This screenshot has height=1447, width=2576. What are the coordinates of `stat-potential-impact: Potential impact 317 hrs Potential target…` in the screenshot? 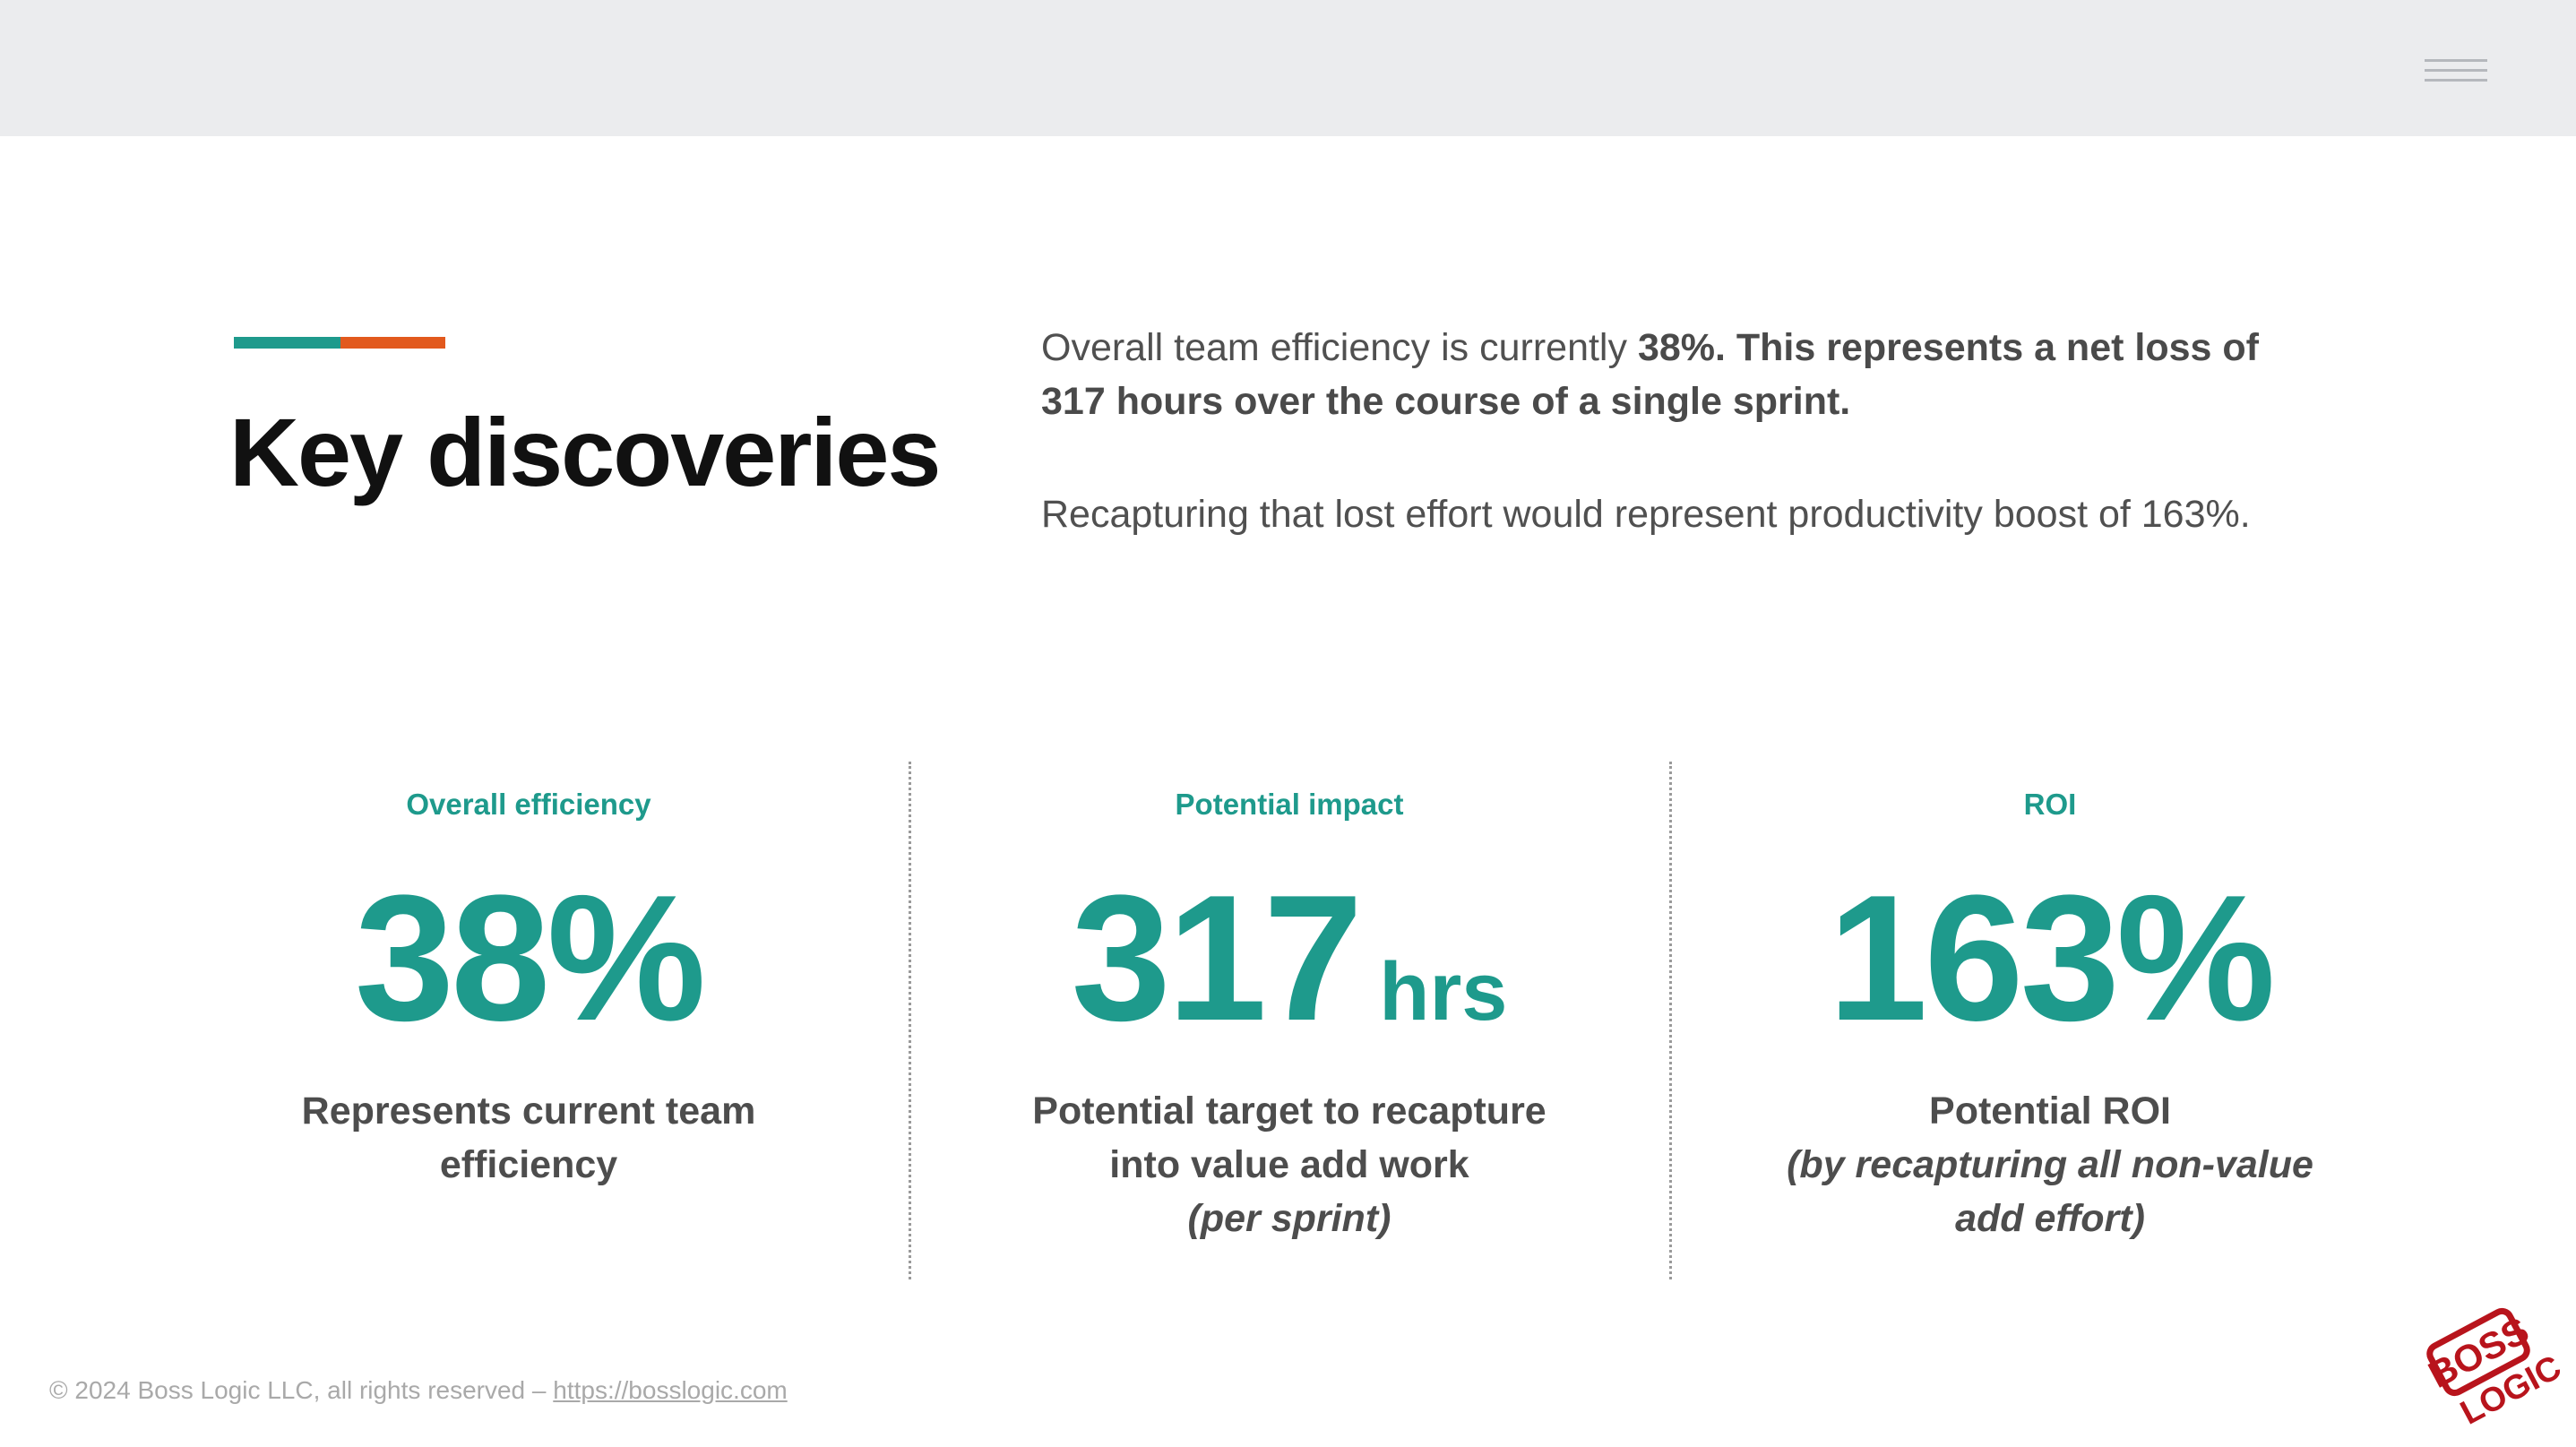 It's located at (1289, 1015).